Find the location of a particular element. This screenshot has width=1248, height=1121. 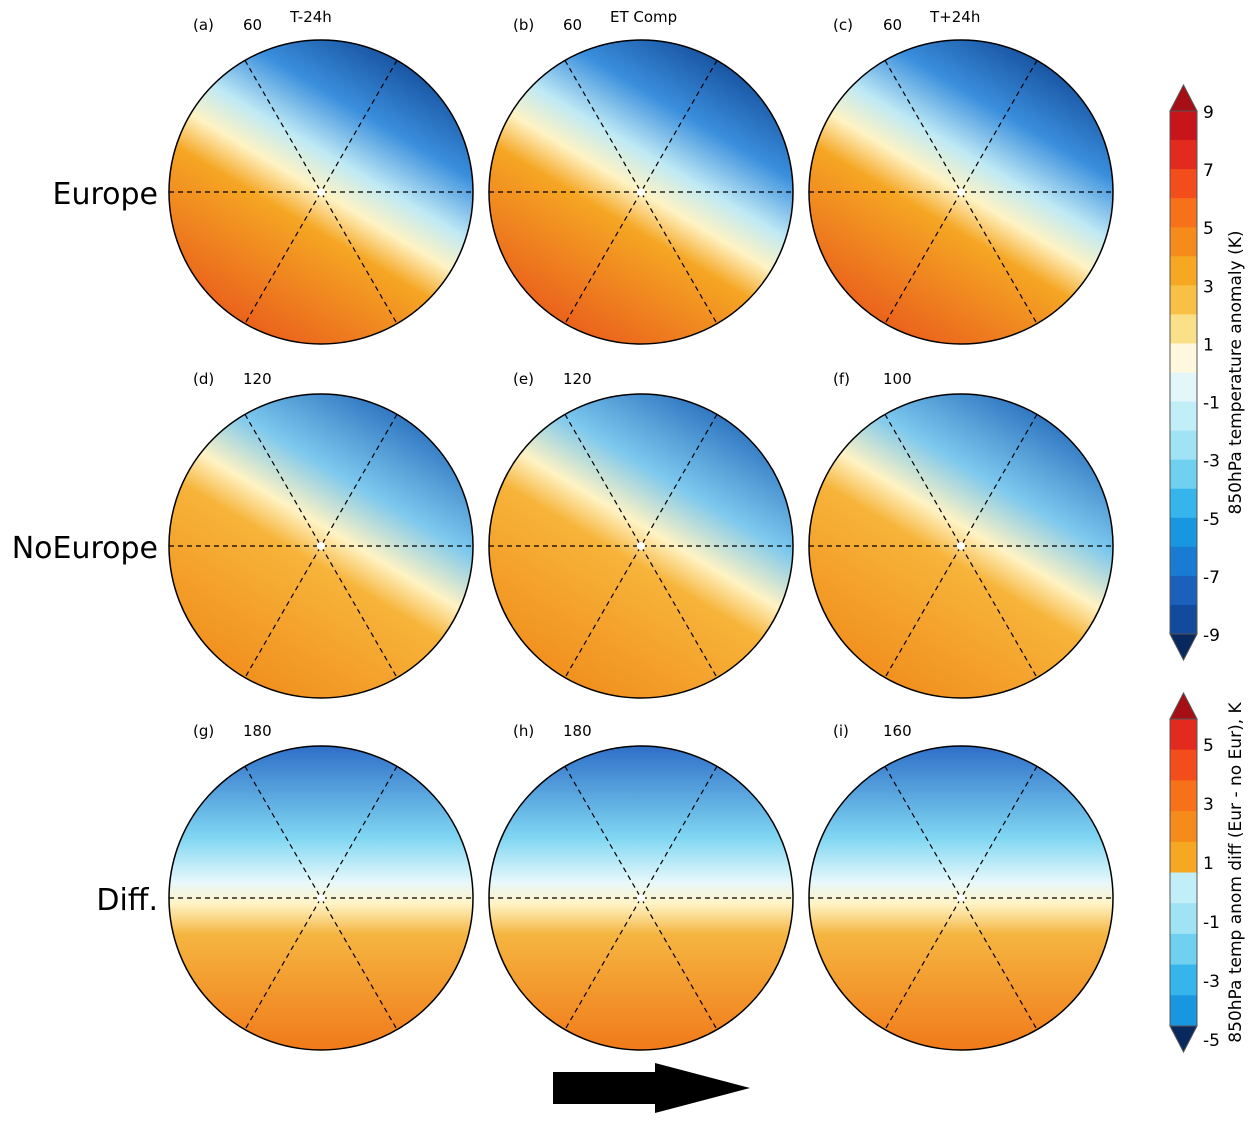

panel-label: (d) is located at coordinates (203, 379).